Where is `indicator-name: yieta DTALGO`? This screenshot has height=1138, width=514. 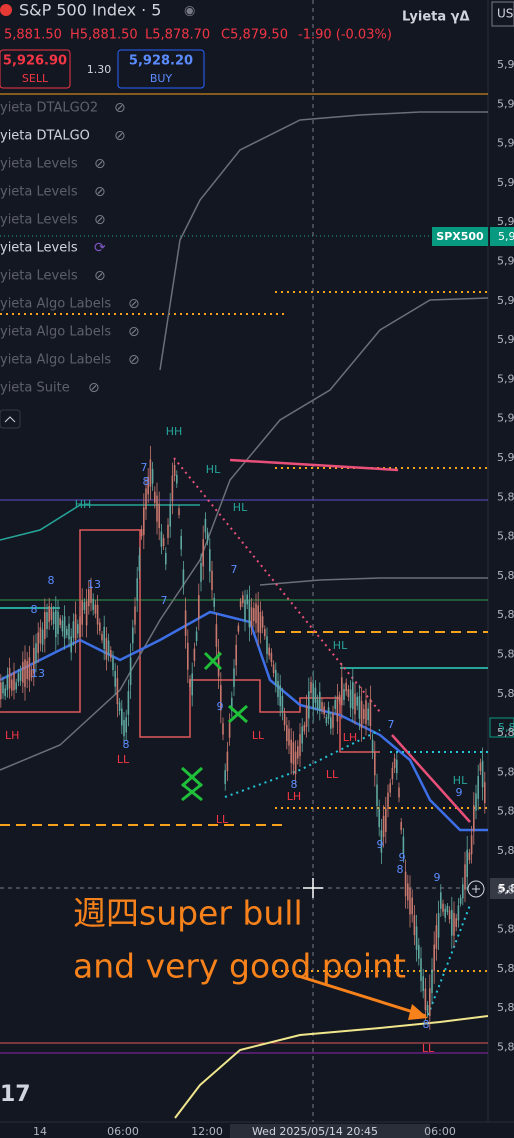 indicator-name: yieta DTALGO is located at coordinates (45, 136).